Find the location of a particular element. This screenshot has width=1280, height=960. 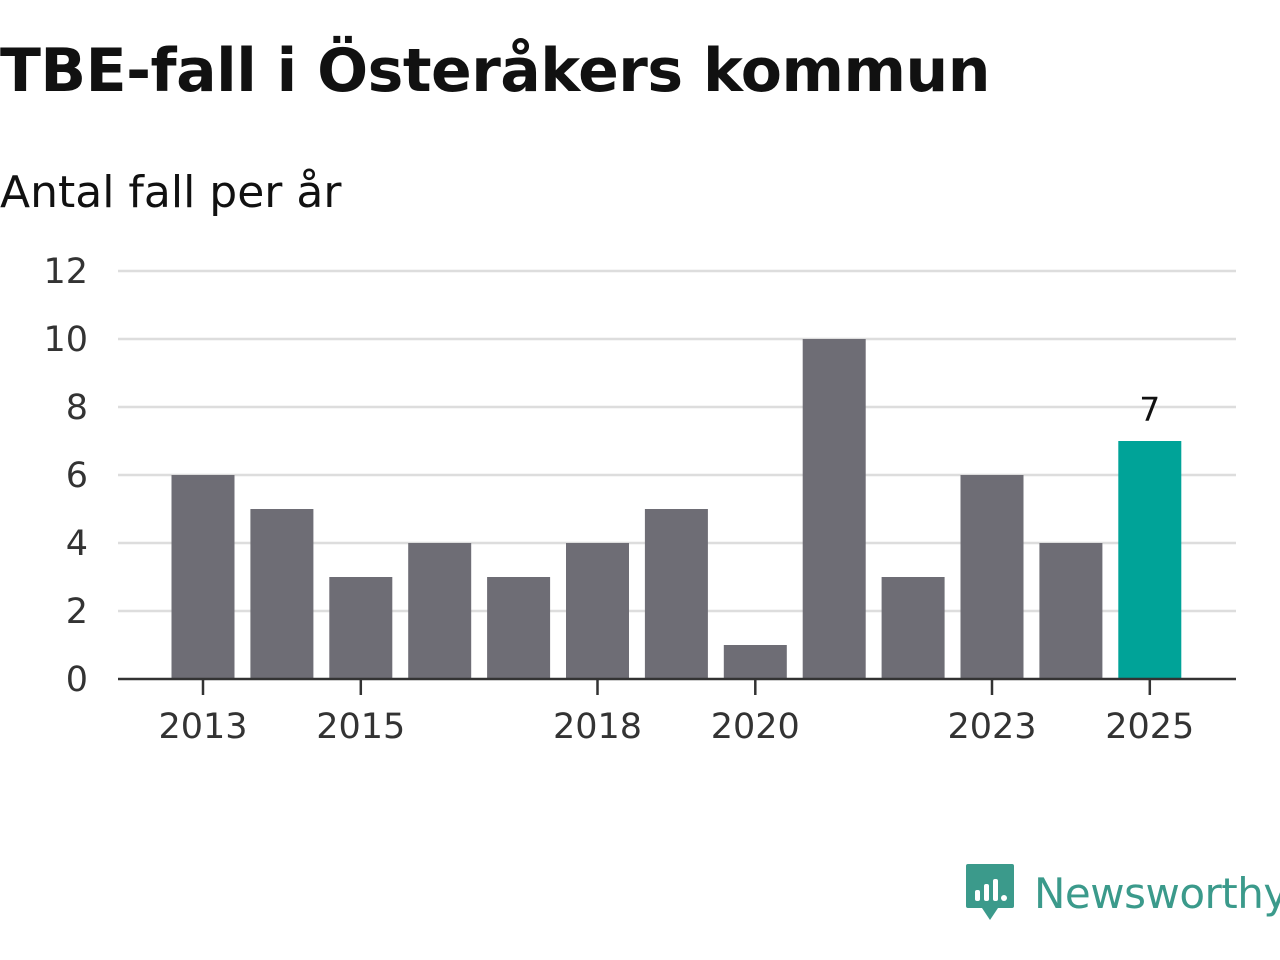

y-tick-label: 12 is located at coordinates (65, 272).